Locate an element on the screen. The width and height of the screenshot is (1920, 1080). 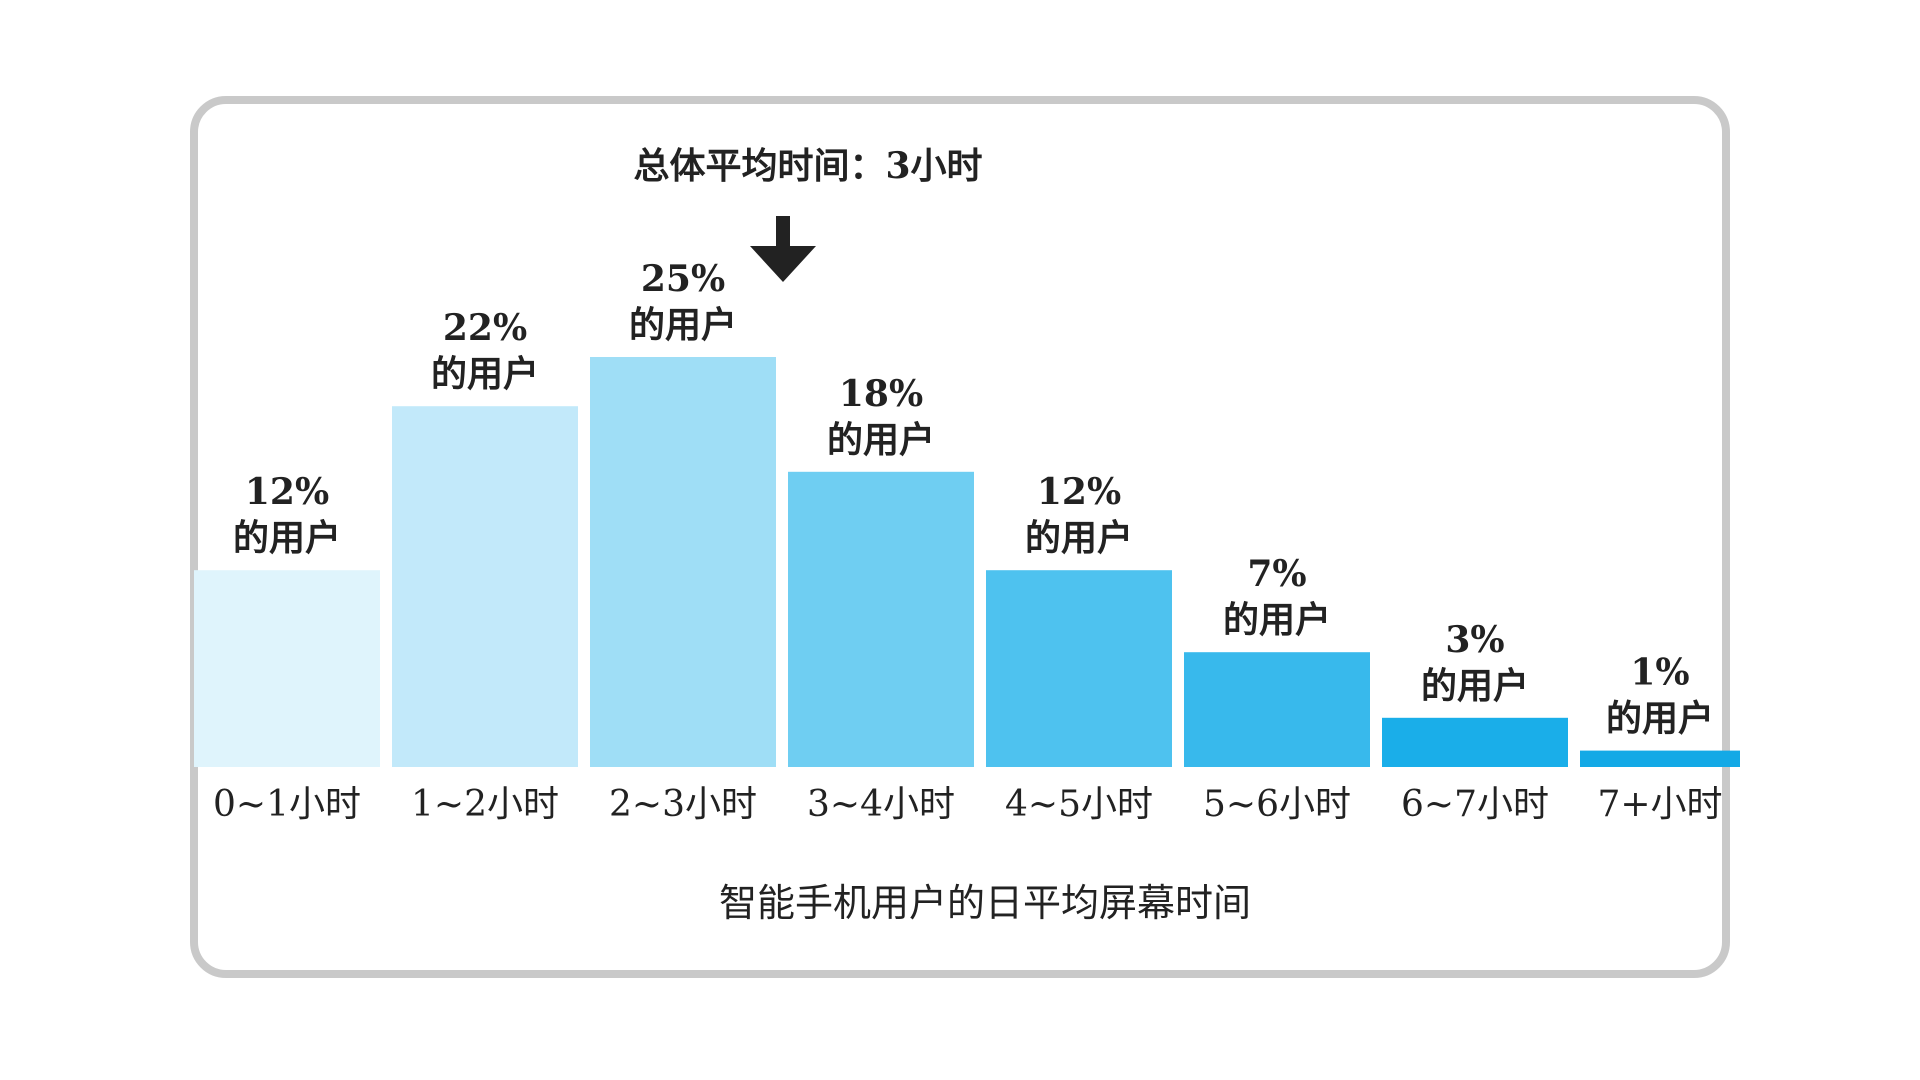
bar-value-label: 7% is located at coordinates (1276, 574).